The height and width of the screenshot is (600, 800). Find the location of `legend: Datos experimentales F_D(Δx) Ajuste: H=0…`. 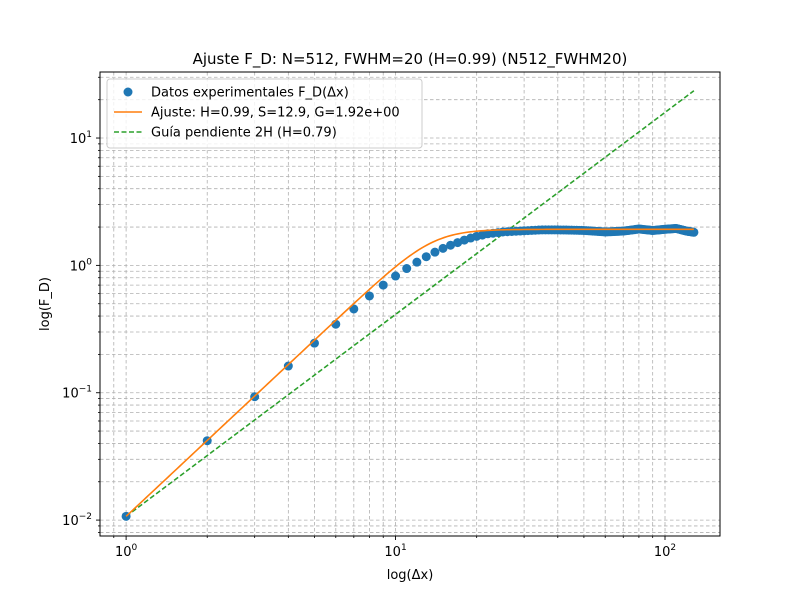

legend: Datos experimentales F_D(Δx) Ajuste: H=0… is located at coordinates (264, 113).